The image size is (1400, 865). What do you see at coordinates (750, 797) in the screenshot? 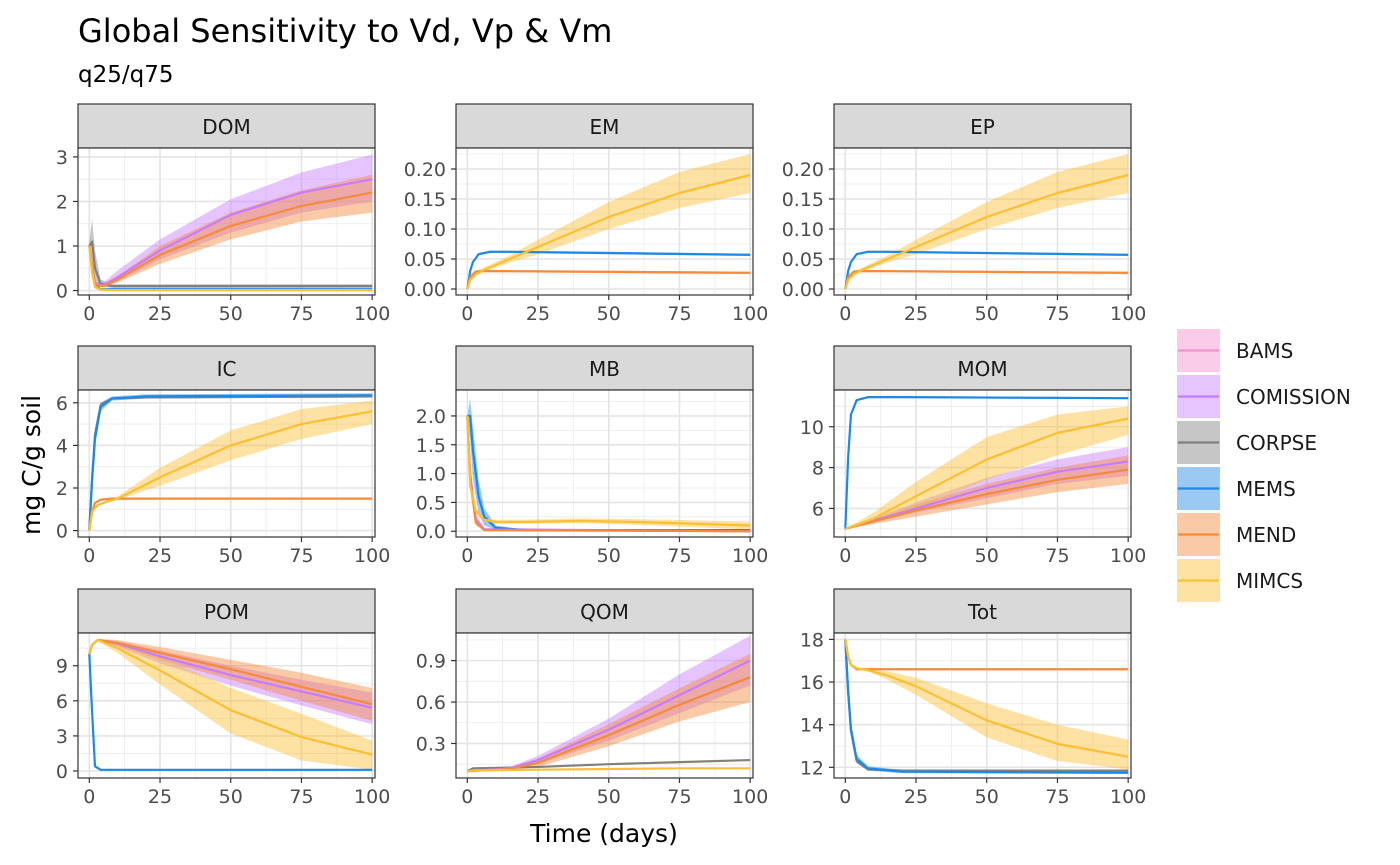
I see `x-tick-label-qom: 100` at bounding box center [750, 797].